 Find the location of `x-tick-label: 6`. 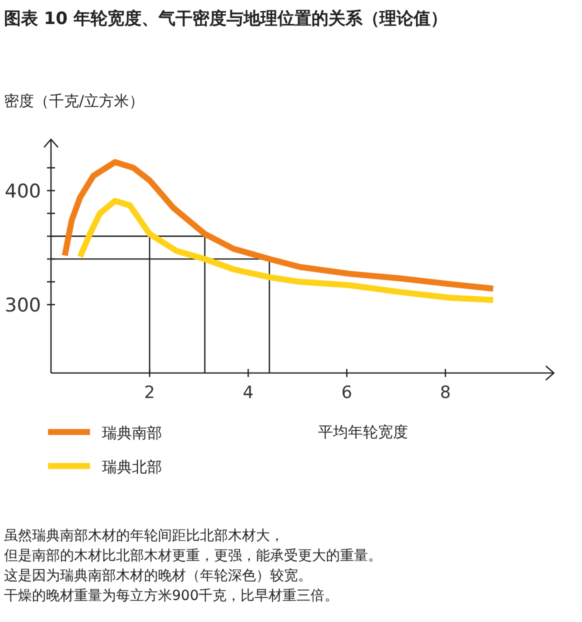

x-tick-label: 6 is located at coordinates (346, 393).